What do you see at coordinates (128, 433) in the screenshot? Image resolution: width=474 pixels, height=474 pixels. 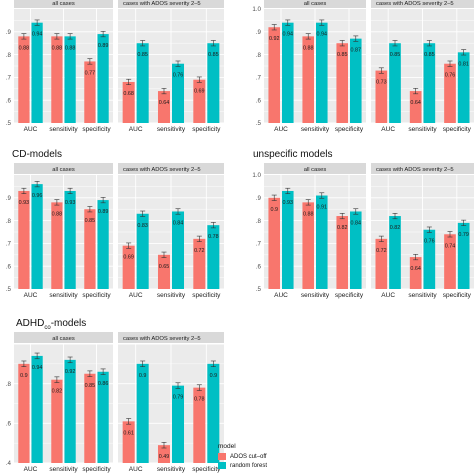 I see `data-label: 0.61` at bounding box center [128, 433].